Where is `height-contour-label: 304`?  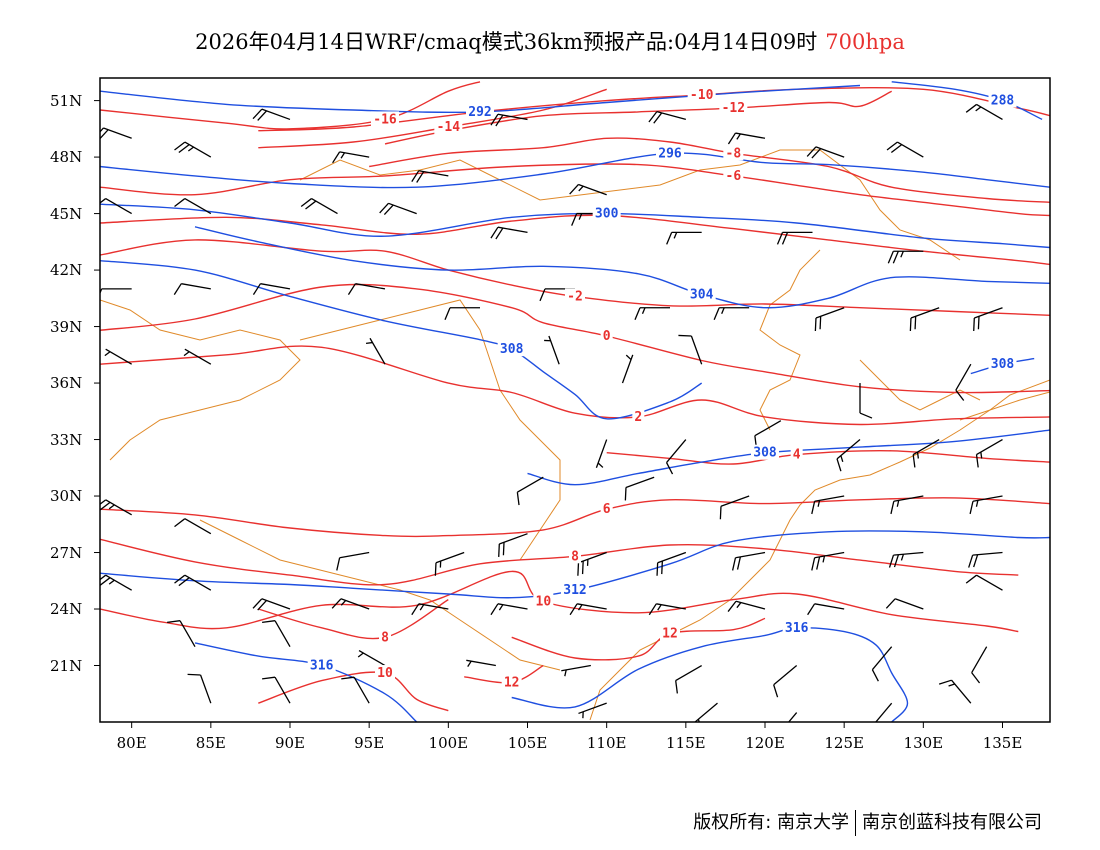 height-contour-label: 304 is located at coordinates (702, 295).